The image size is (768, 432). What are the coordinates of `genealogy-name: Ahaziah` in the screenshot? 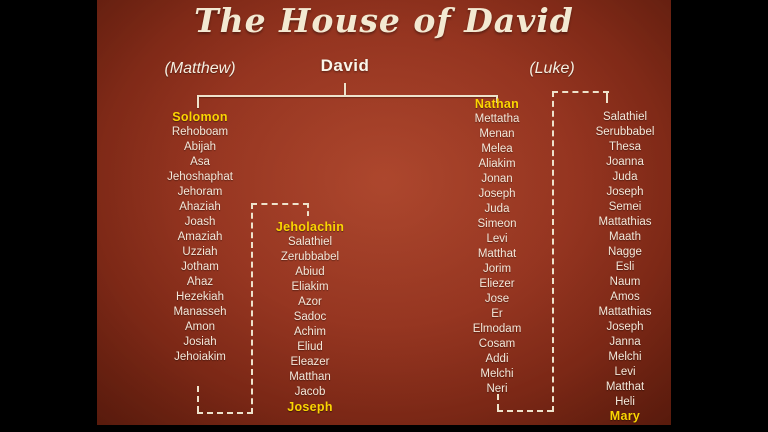 It's located at (200, 207).